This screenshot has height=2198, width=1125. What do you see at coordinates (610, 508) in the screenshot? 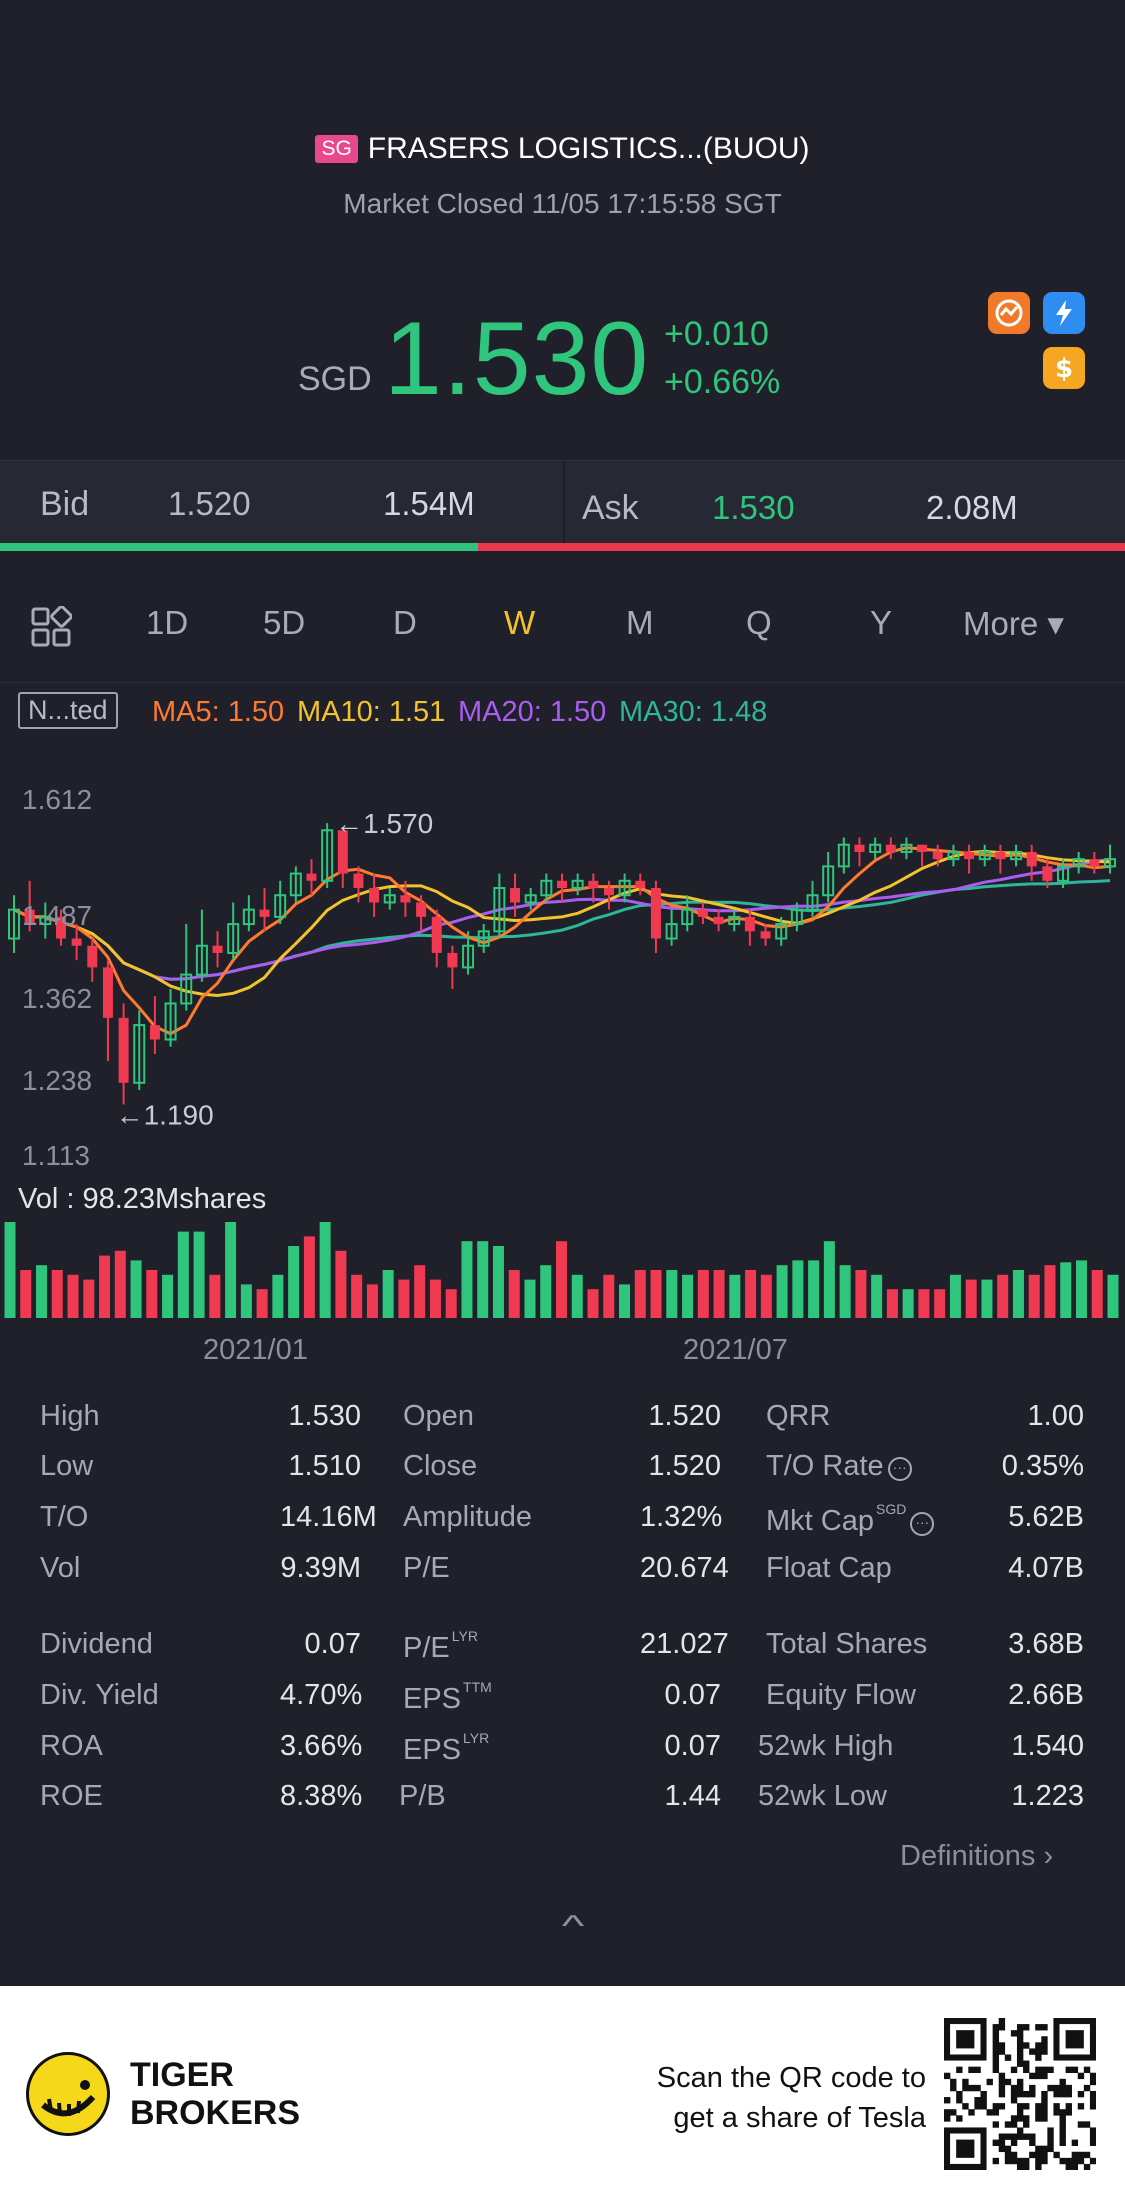
I see `ask-label: Ask` at bounding box center [610, 508].